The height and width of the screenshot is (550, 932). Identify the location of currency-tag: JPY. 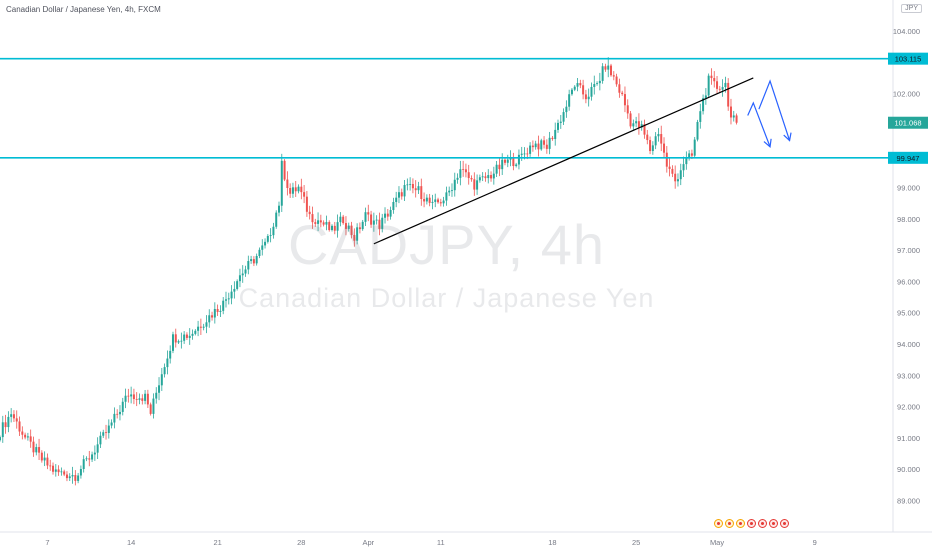
(911, 8).